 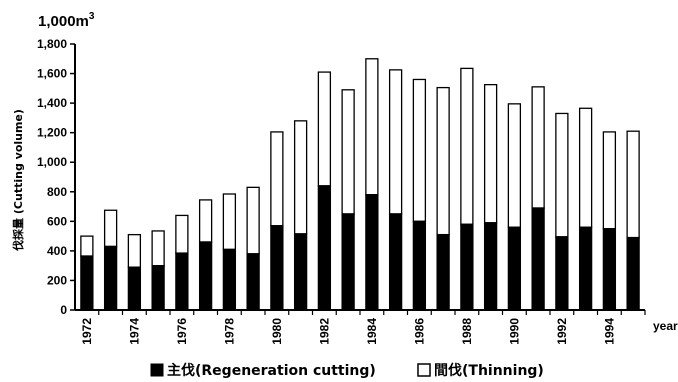 What do you see at coordinates (467, 331) in the screenshot?
I see `x-tick-label: 1988` at bounding box center [467, 331].